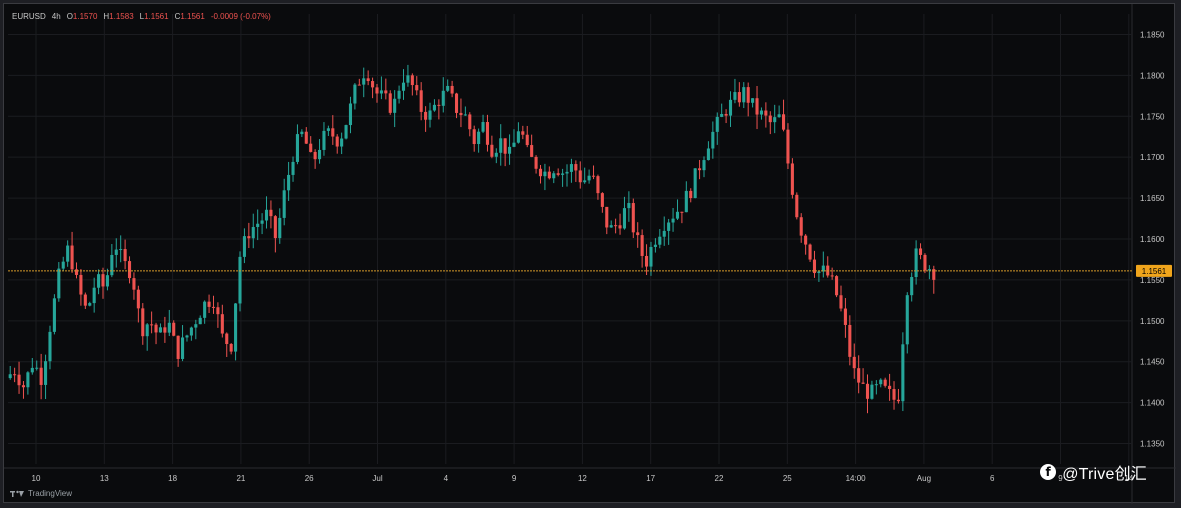 The width and height of the screenshot is (1181, 508). Describe the element at coordinates (650, 478) in the screenshot. I see `x-tick-label: 17` at that location.